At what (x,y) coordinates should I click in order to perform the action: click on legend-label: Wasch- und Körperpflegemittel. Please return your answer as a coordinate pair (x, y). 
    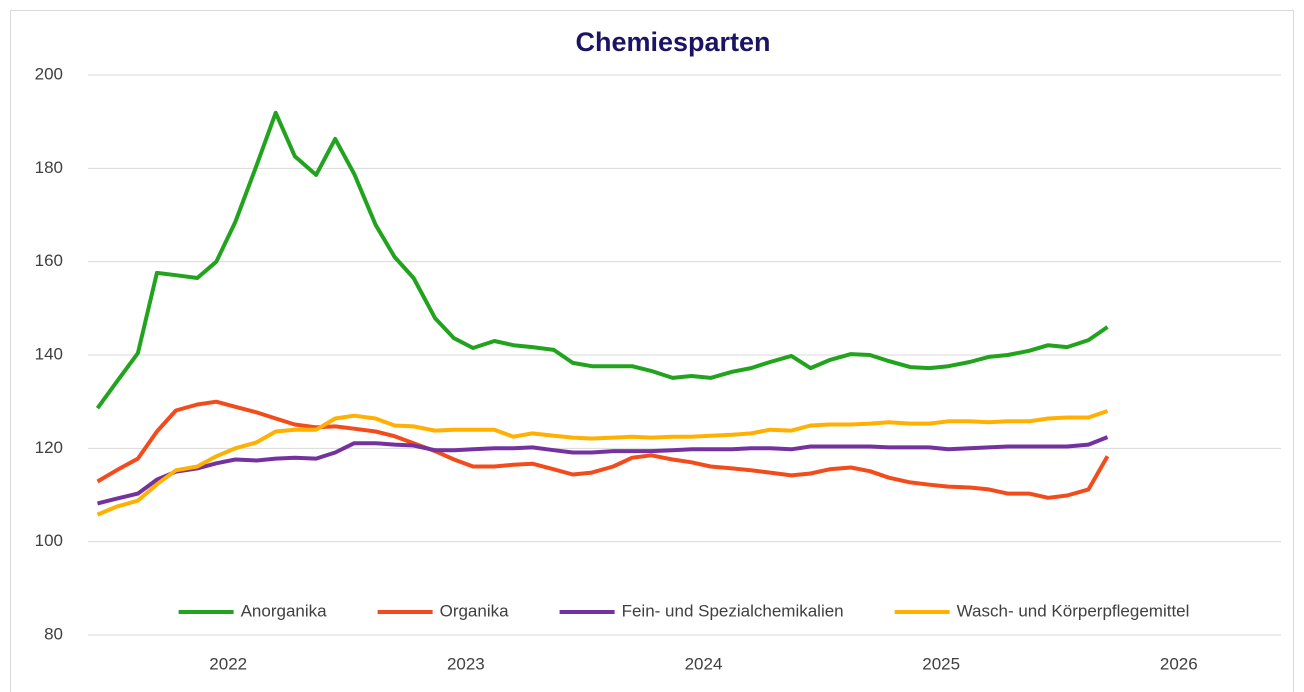
    Looking at the image, I should click on (1073, 610).